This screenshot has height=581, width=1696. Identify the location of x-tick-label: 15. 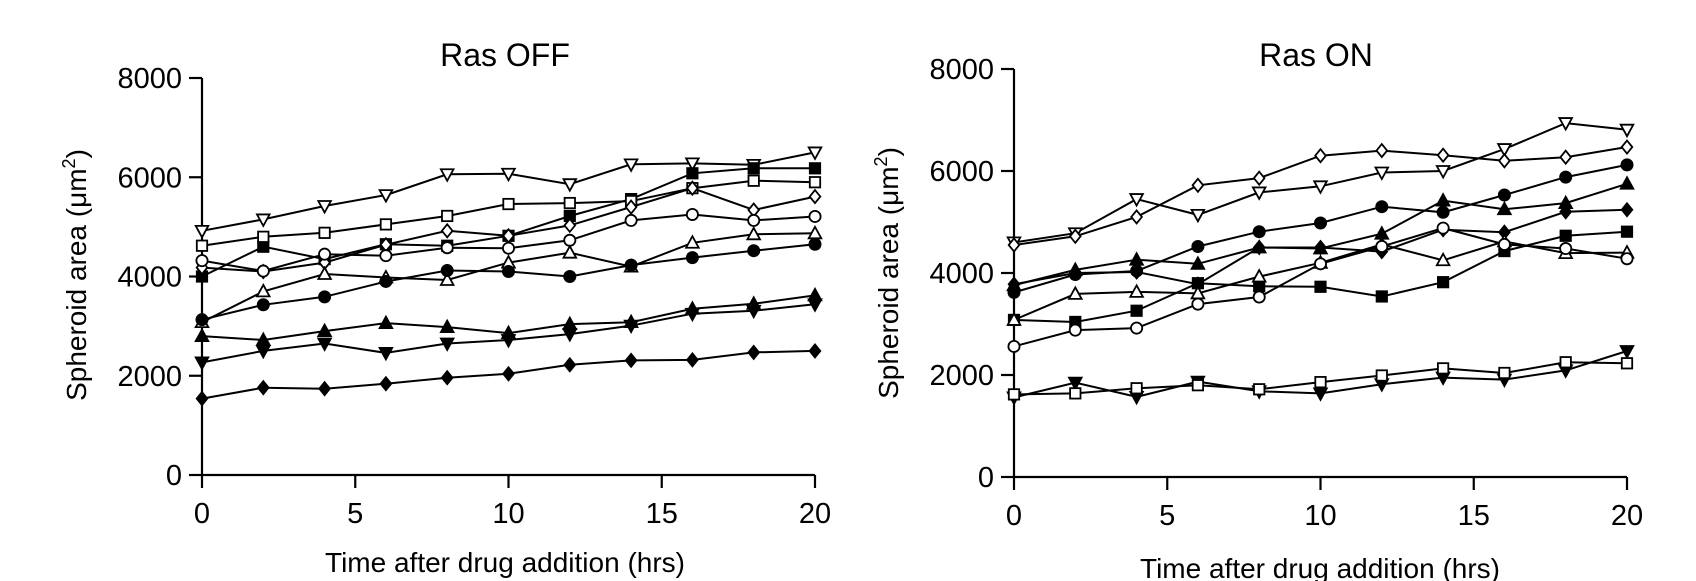
(1474, 516).